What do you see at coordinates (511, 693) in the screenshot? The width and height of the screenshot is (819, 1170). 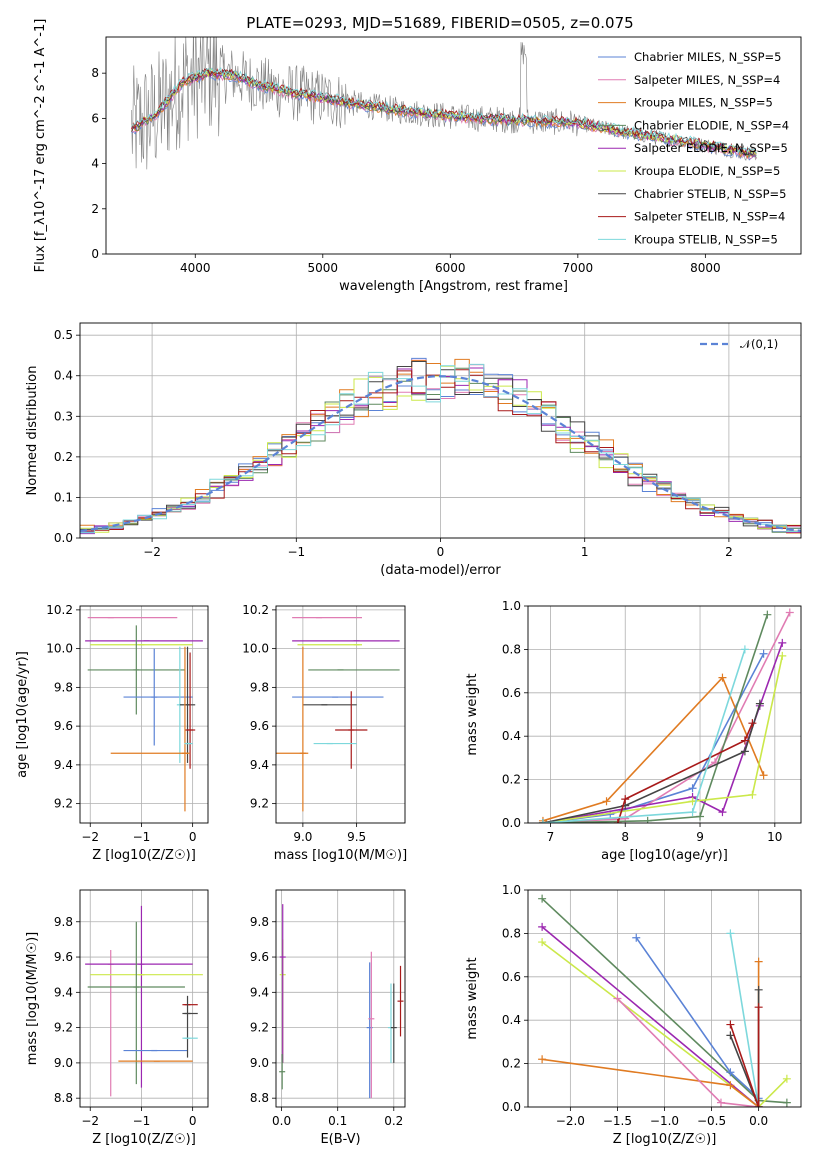 I see `y-tick-label: 0.6` at bounding box center [511, 693].